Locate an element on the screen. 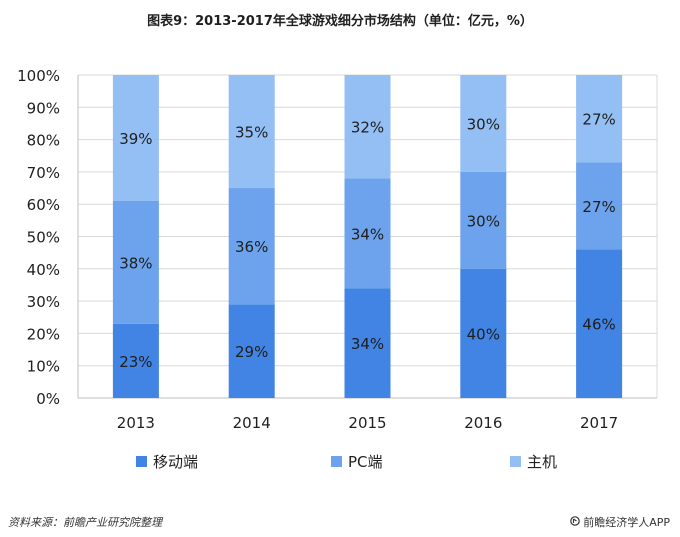 The image size is (680, 537). x-tick-label: 2014 is located at coordinates (252, 423).